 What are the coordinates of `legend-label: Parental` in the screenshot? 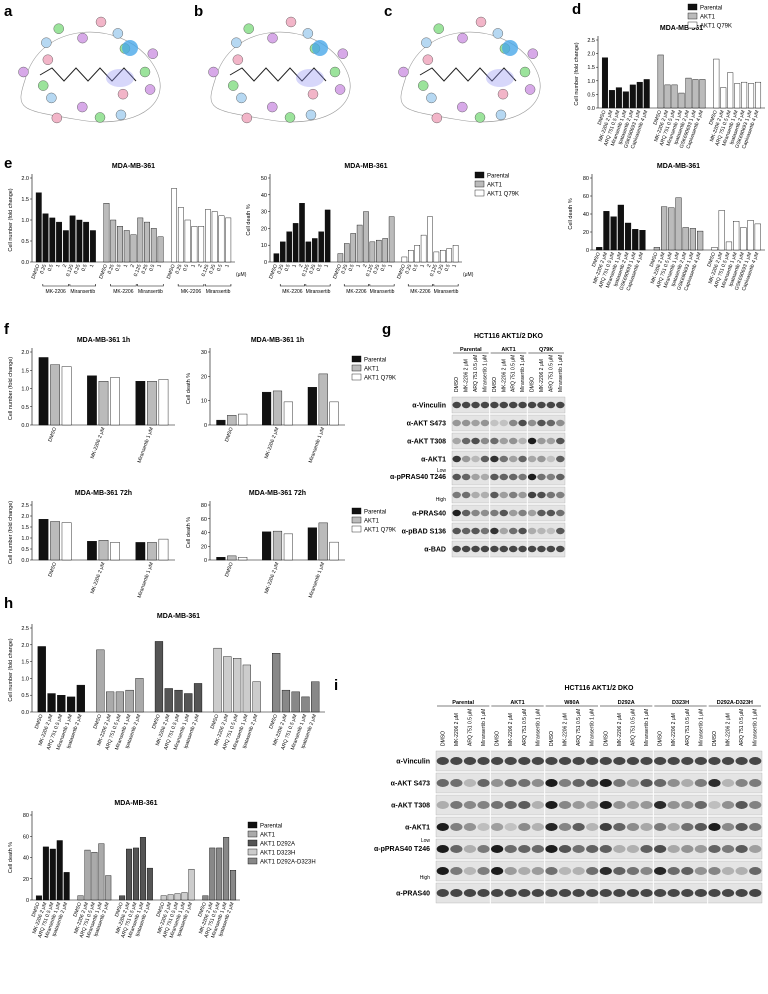 It's located at (498, 177).